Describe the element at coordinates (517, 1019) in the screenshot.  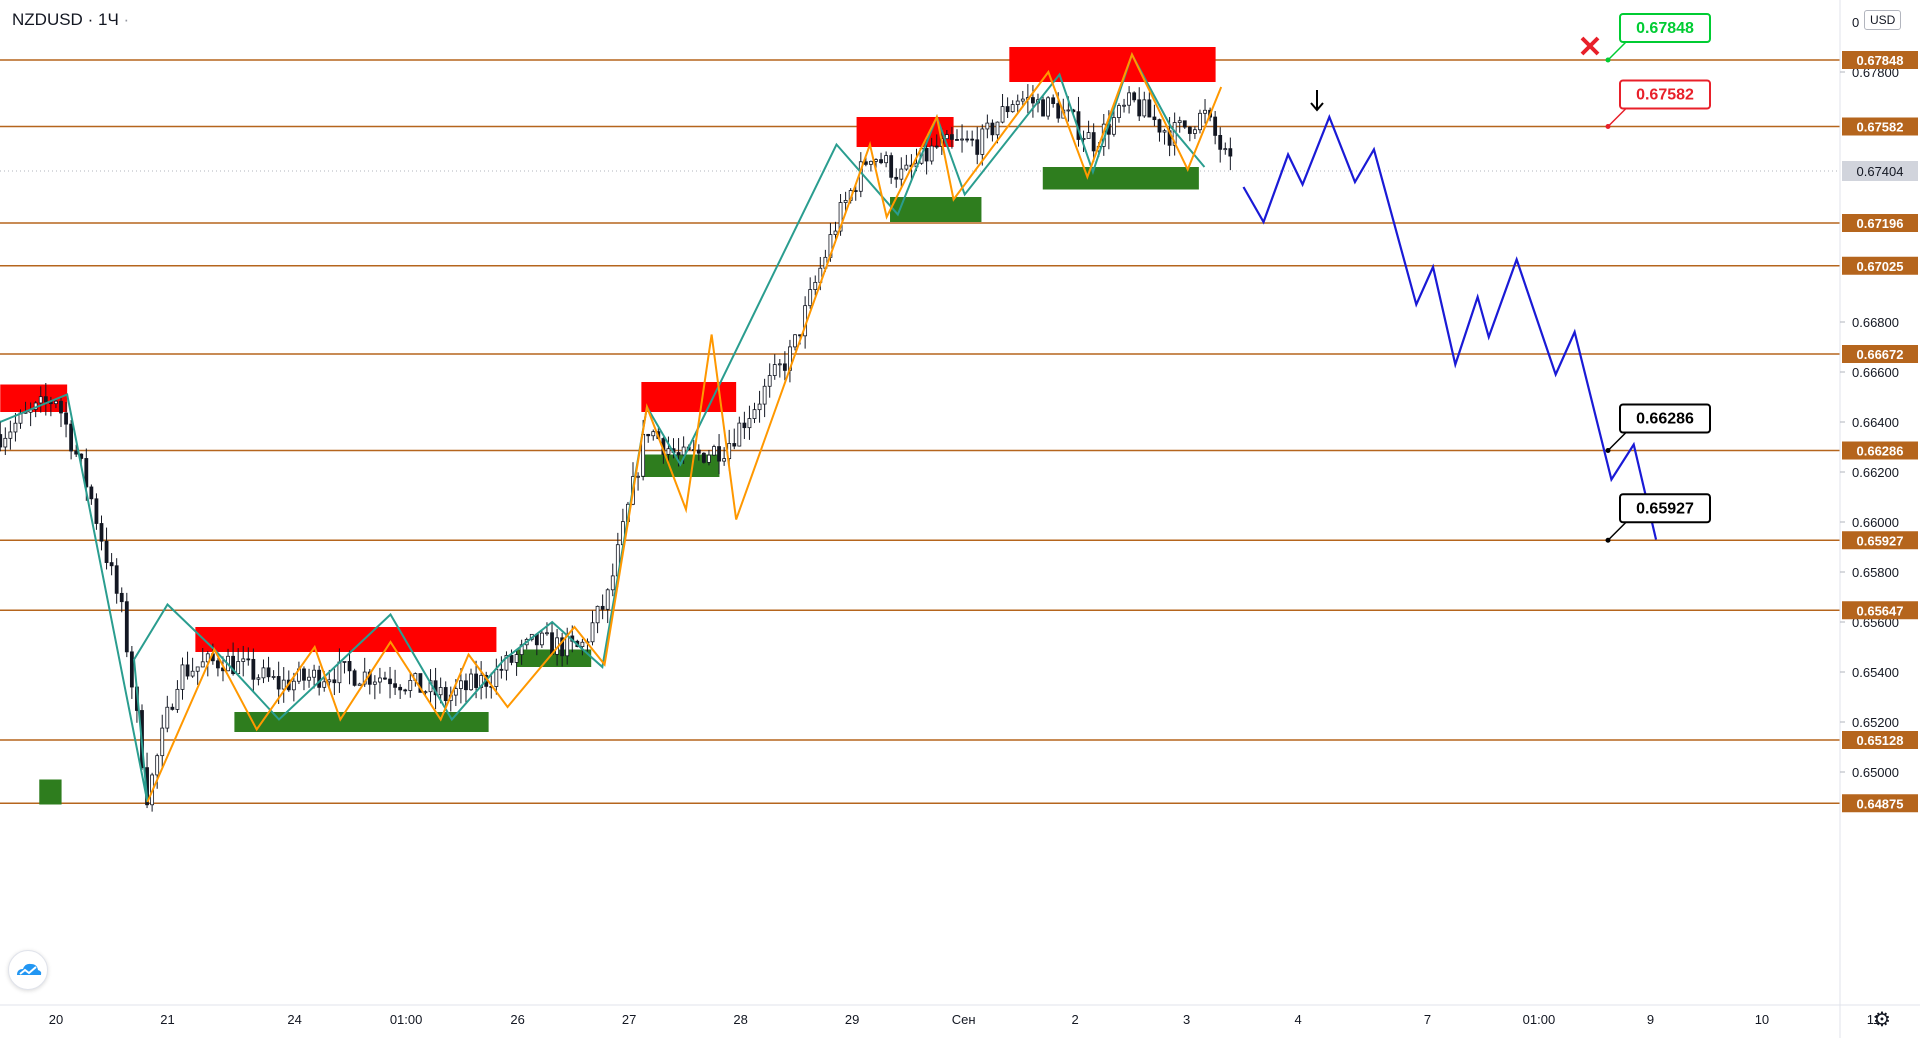
I see `x-tick-label: 26` at that location.